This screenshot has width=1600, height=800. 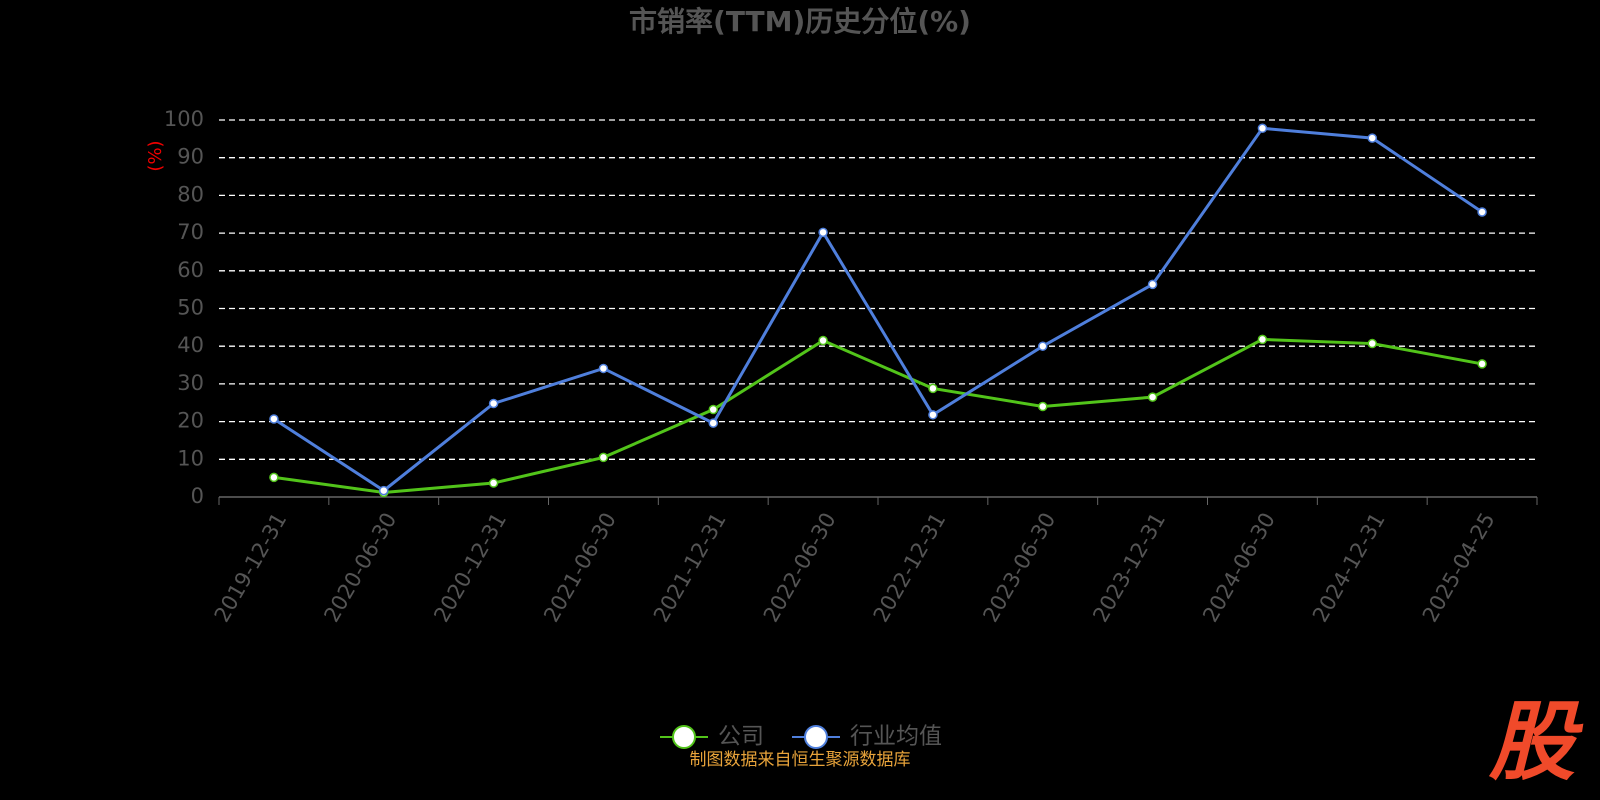 What do you see at coordinates (190, 308) in the screenshot?
I see `y-tick-label: 50` at bounding box center [190, 308].